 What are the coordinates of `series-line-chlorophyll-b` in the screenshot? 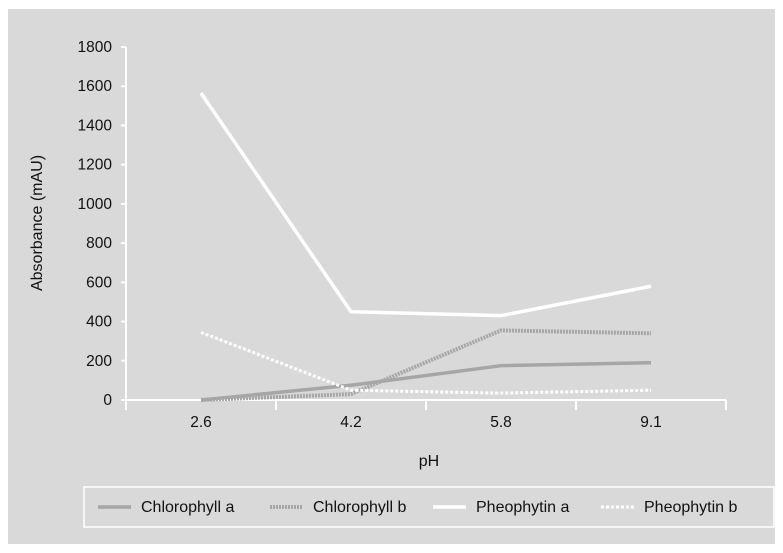 It's located at (426, 365).